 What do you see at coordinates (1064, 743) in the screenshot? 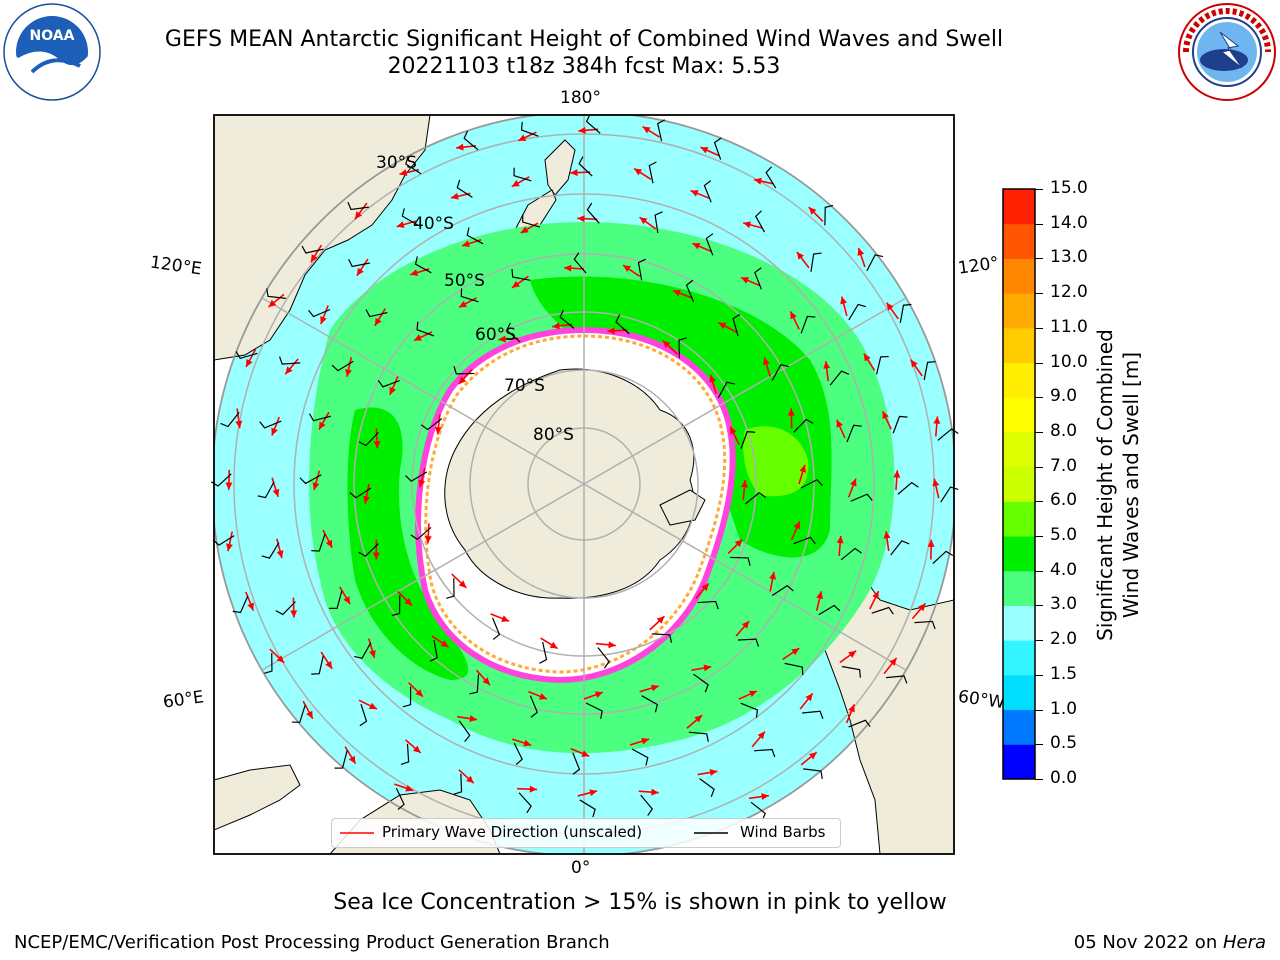
I see `colorbar-tick-label: 0.5` at bounding box center [1064, 743].